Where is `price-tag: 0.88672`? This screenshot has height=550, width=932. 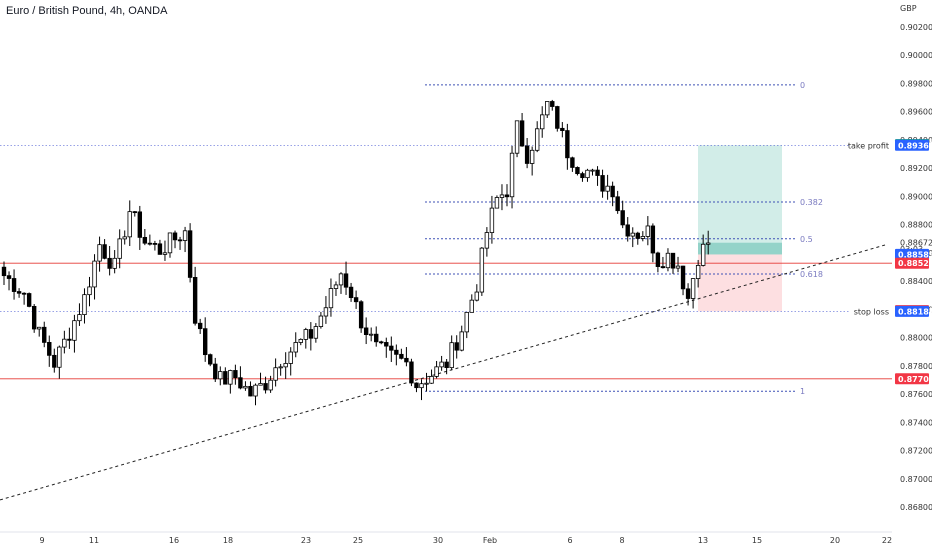 price-tag: 0.88672 is located at coordinates (916, 243).